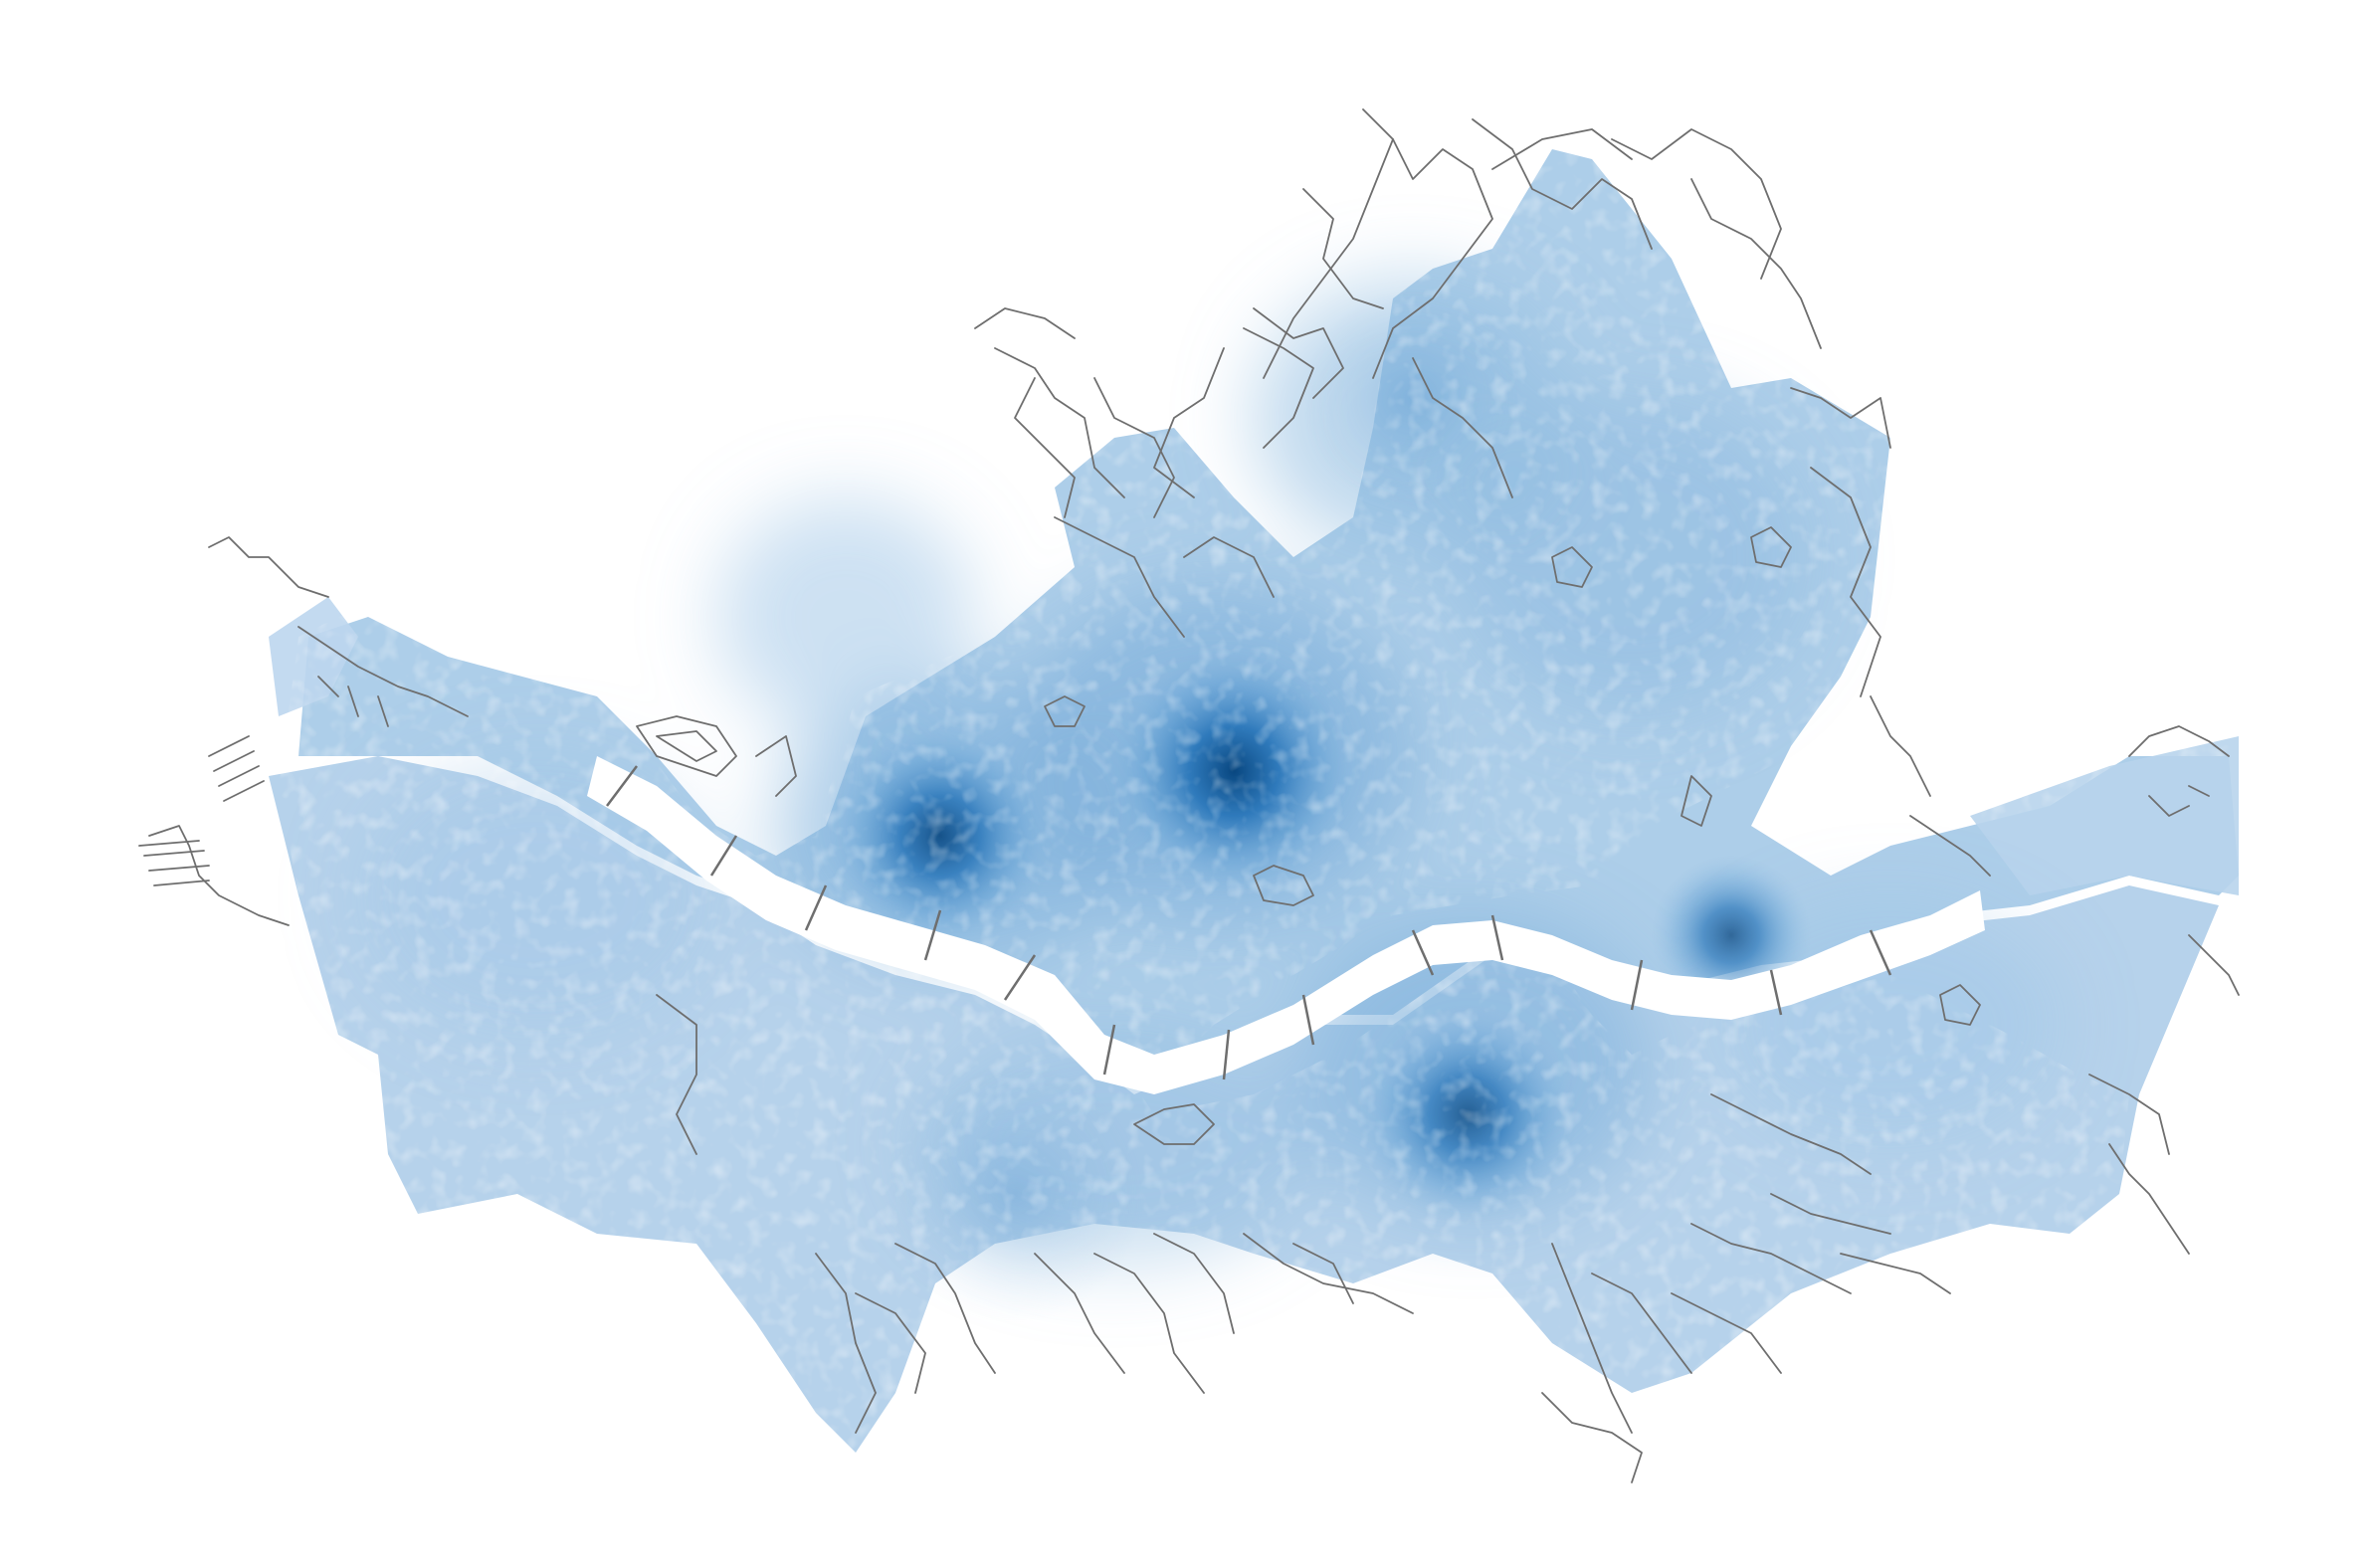 This screenshot has height=1568, width=2373. I want to click on bridges, so click(1249, 922).